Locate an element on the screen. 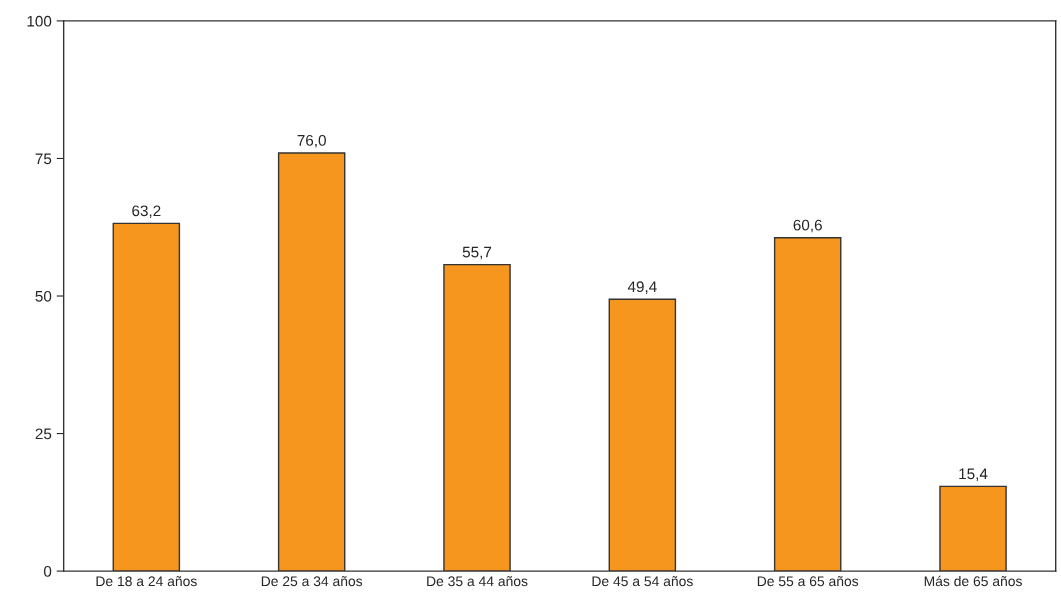 The image size is (1061, 598). y-tick-label: 25 is located at coordinates (43, 434).